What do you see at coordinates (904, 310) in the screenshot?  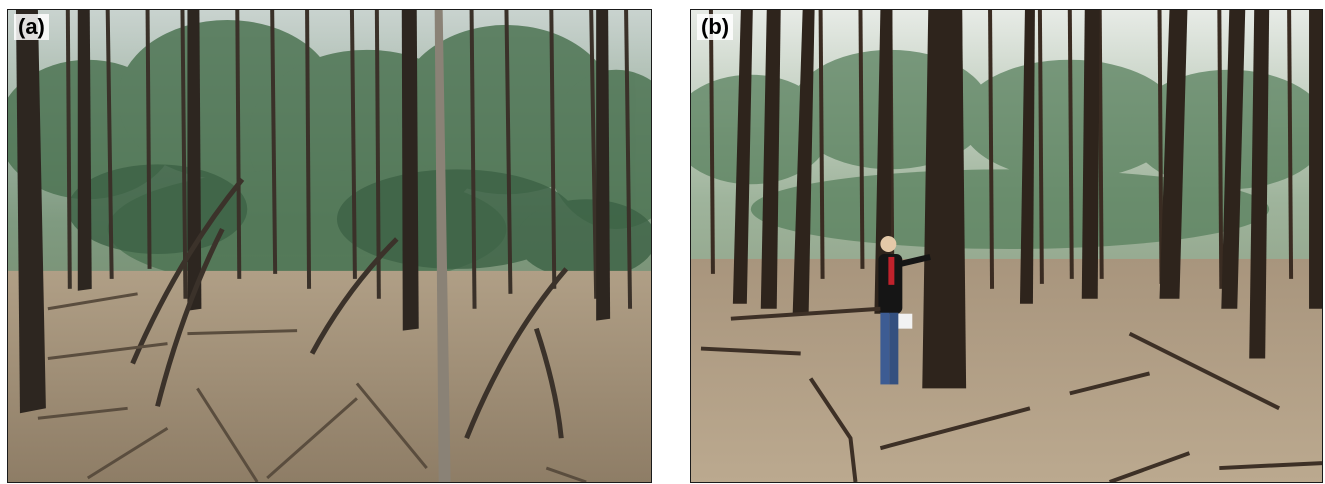 I see `person-figure` at bounding box center [904, 310].